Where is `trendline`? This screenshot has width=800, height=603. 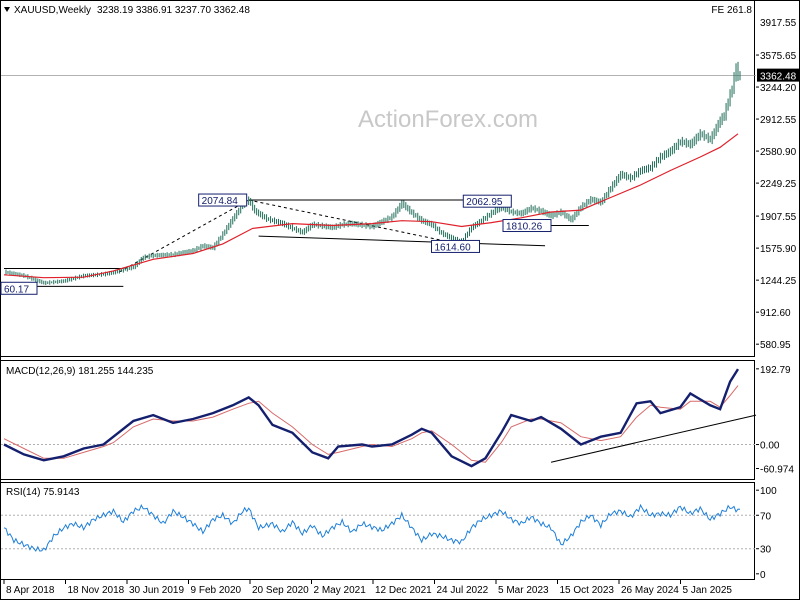 trendline is located at coordinates (402, 241).